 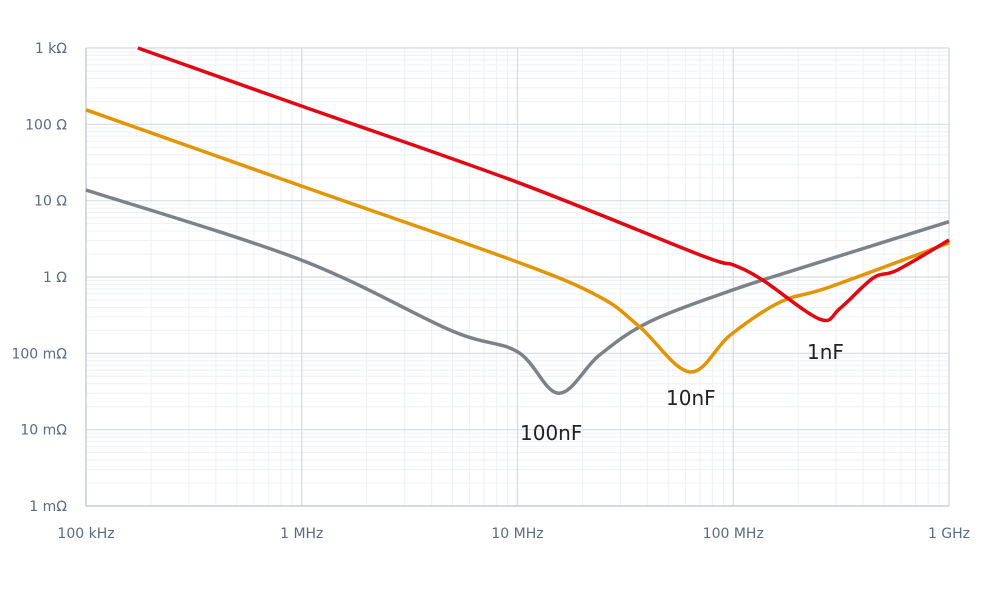 What do you see at coordinates (517, 534) in the screenshot?
I see `x-tick-label: 10 MHz` at bounding box center [517, 534].